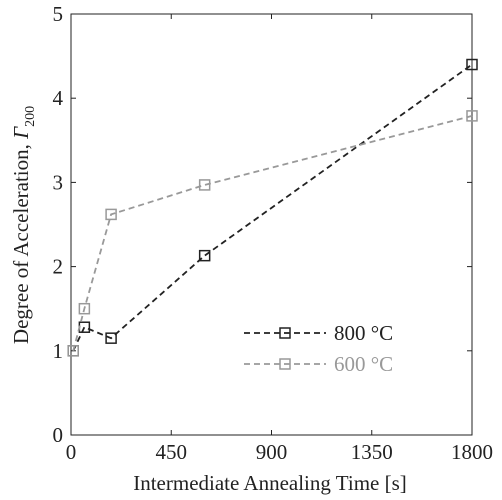 The height and width of the screenshot is (500, 502). What do you see at coordinates (272, 452) in the screenshot?
I see `x-tick-label: 900` at bounding box center [272, 452].